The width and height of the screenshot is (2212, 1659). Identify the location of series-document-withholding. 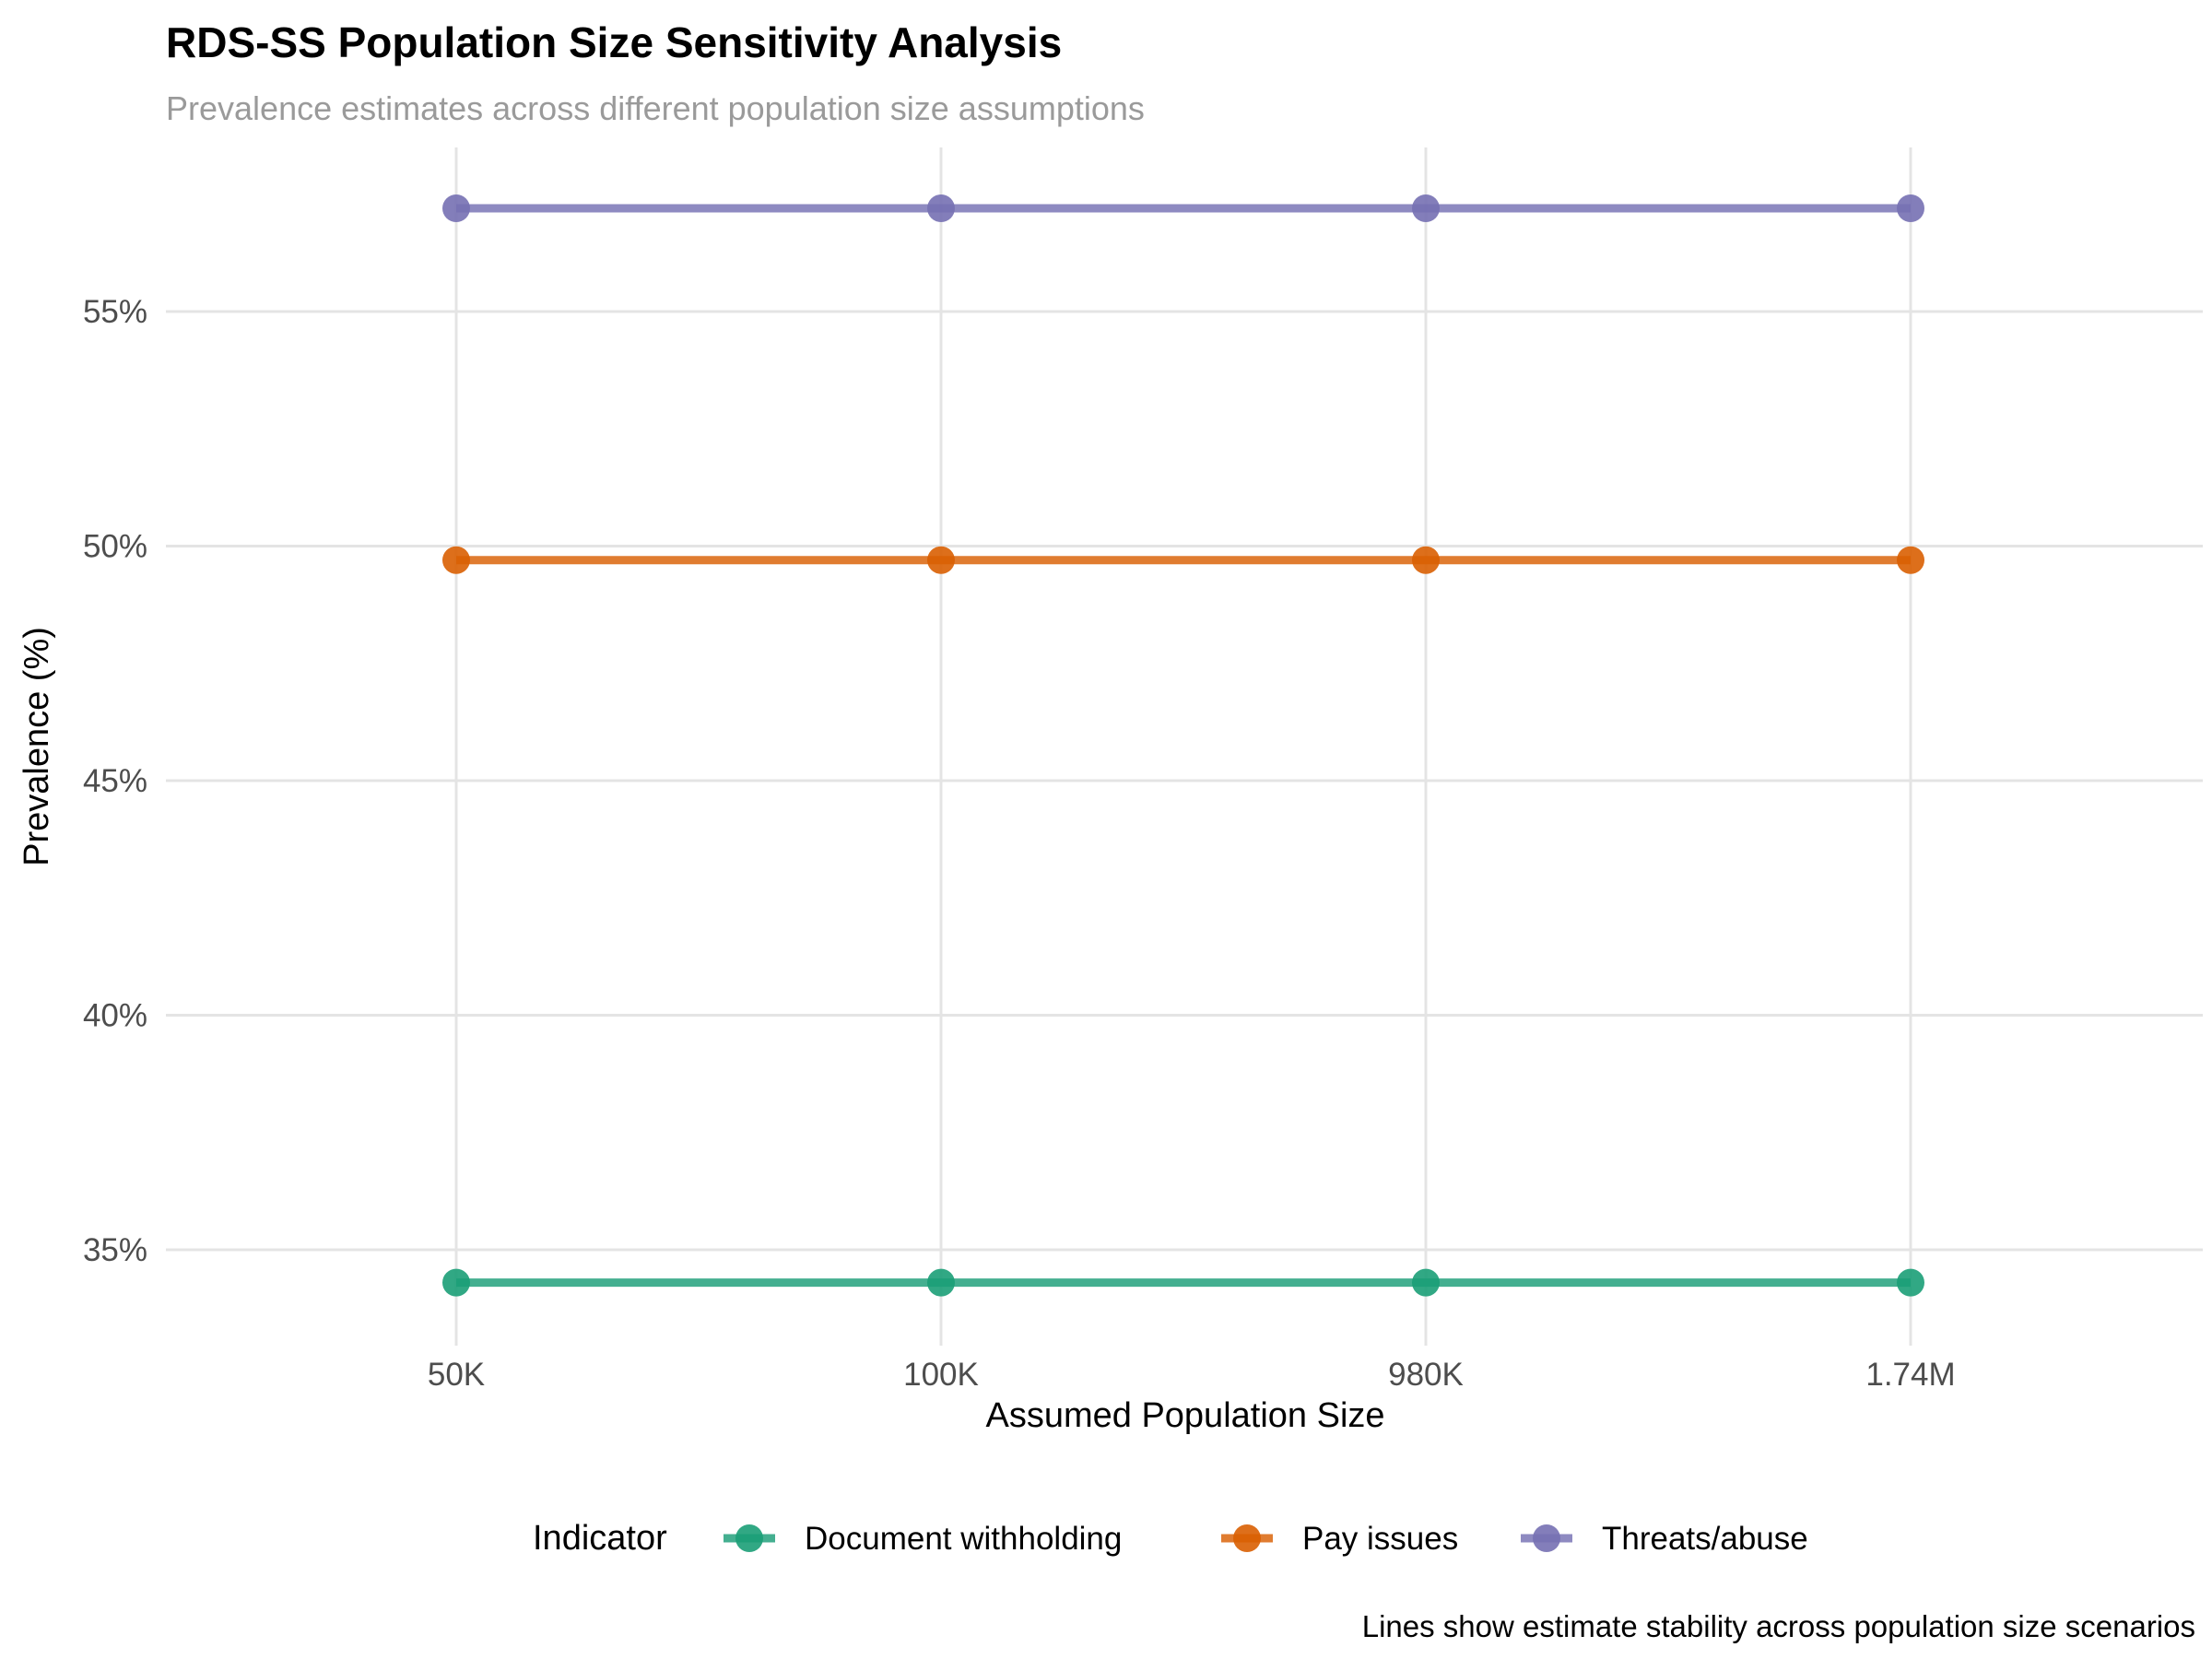
(1183, 1282).